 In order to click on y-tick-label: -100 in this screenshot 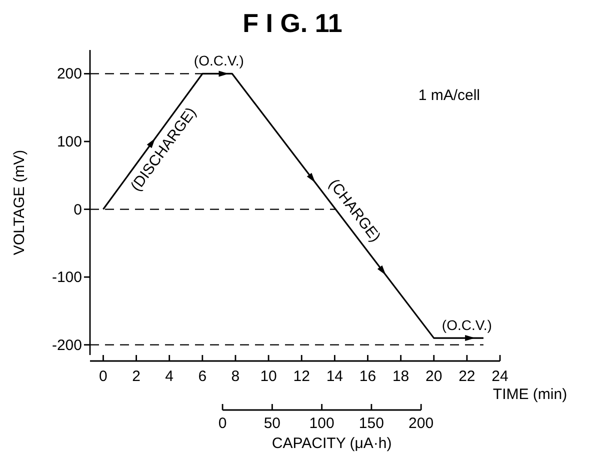, I will do `click(67, 277)`.